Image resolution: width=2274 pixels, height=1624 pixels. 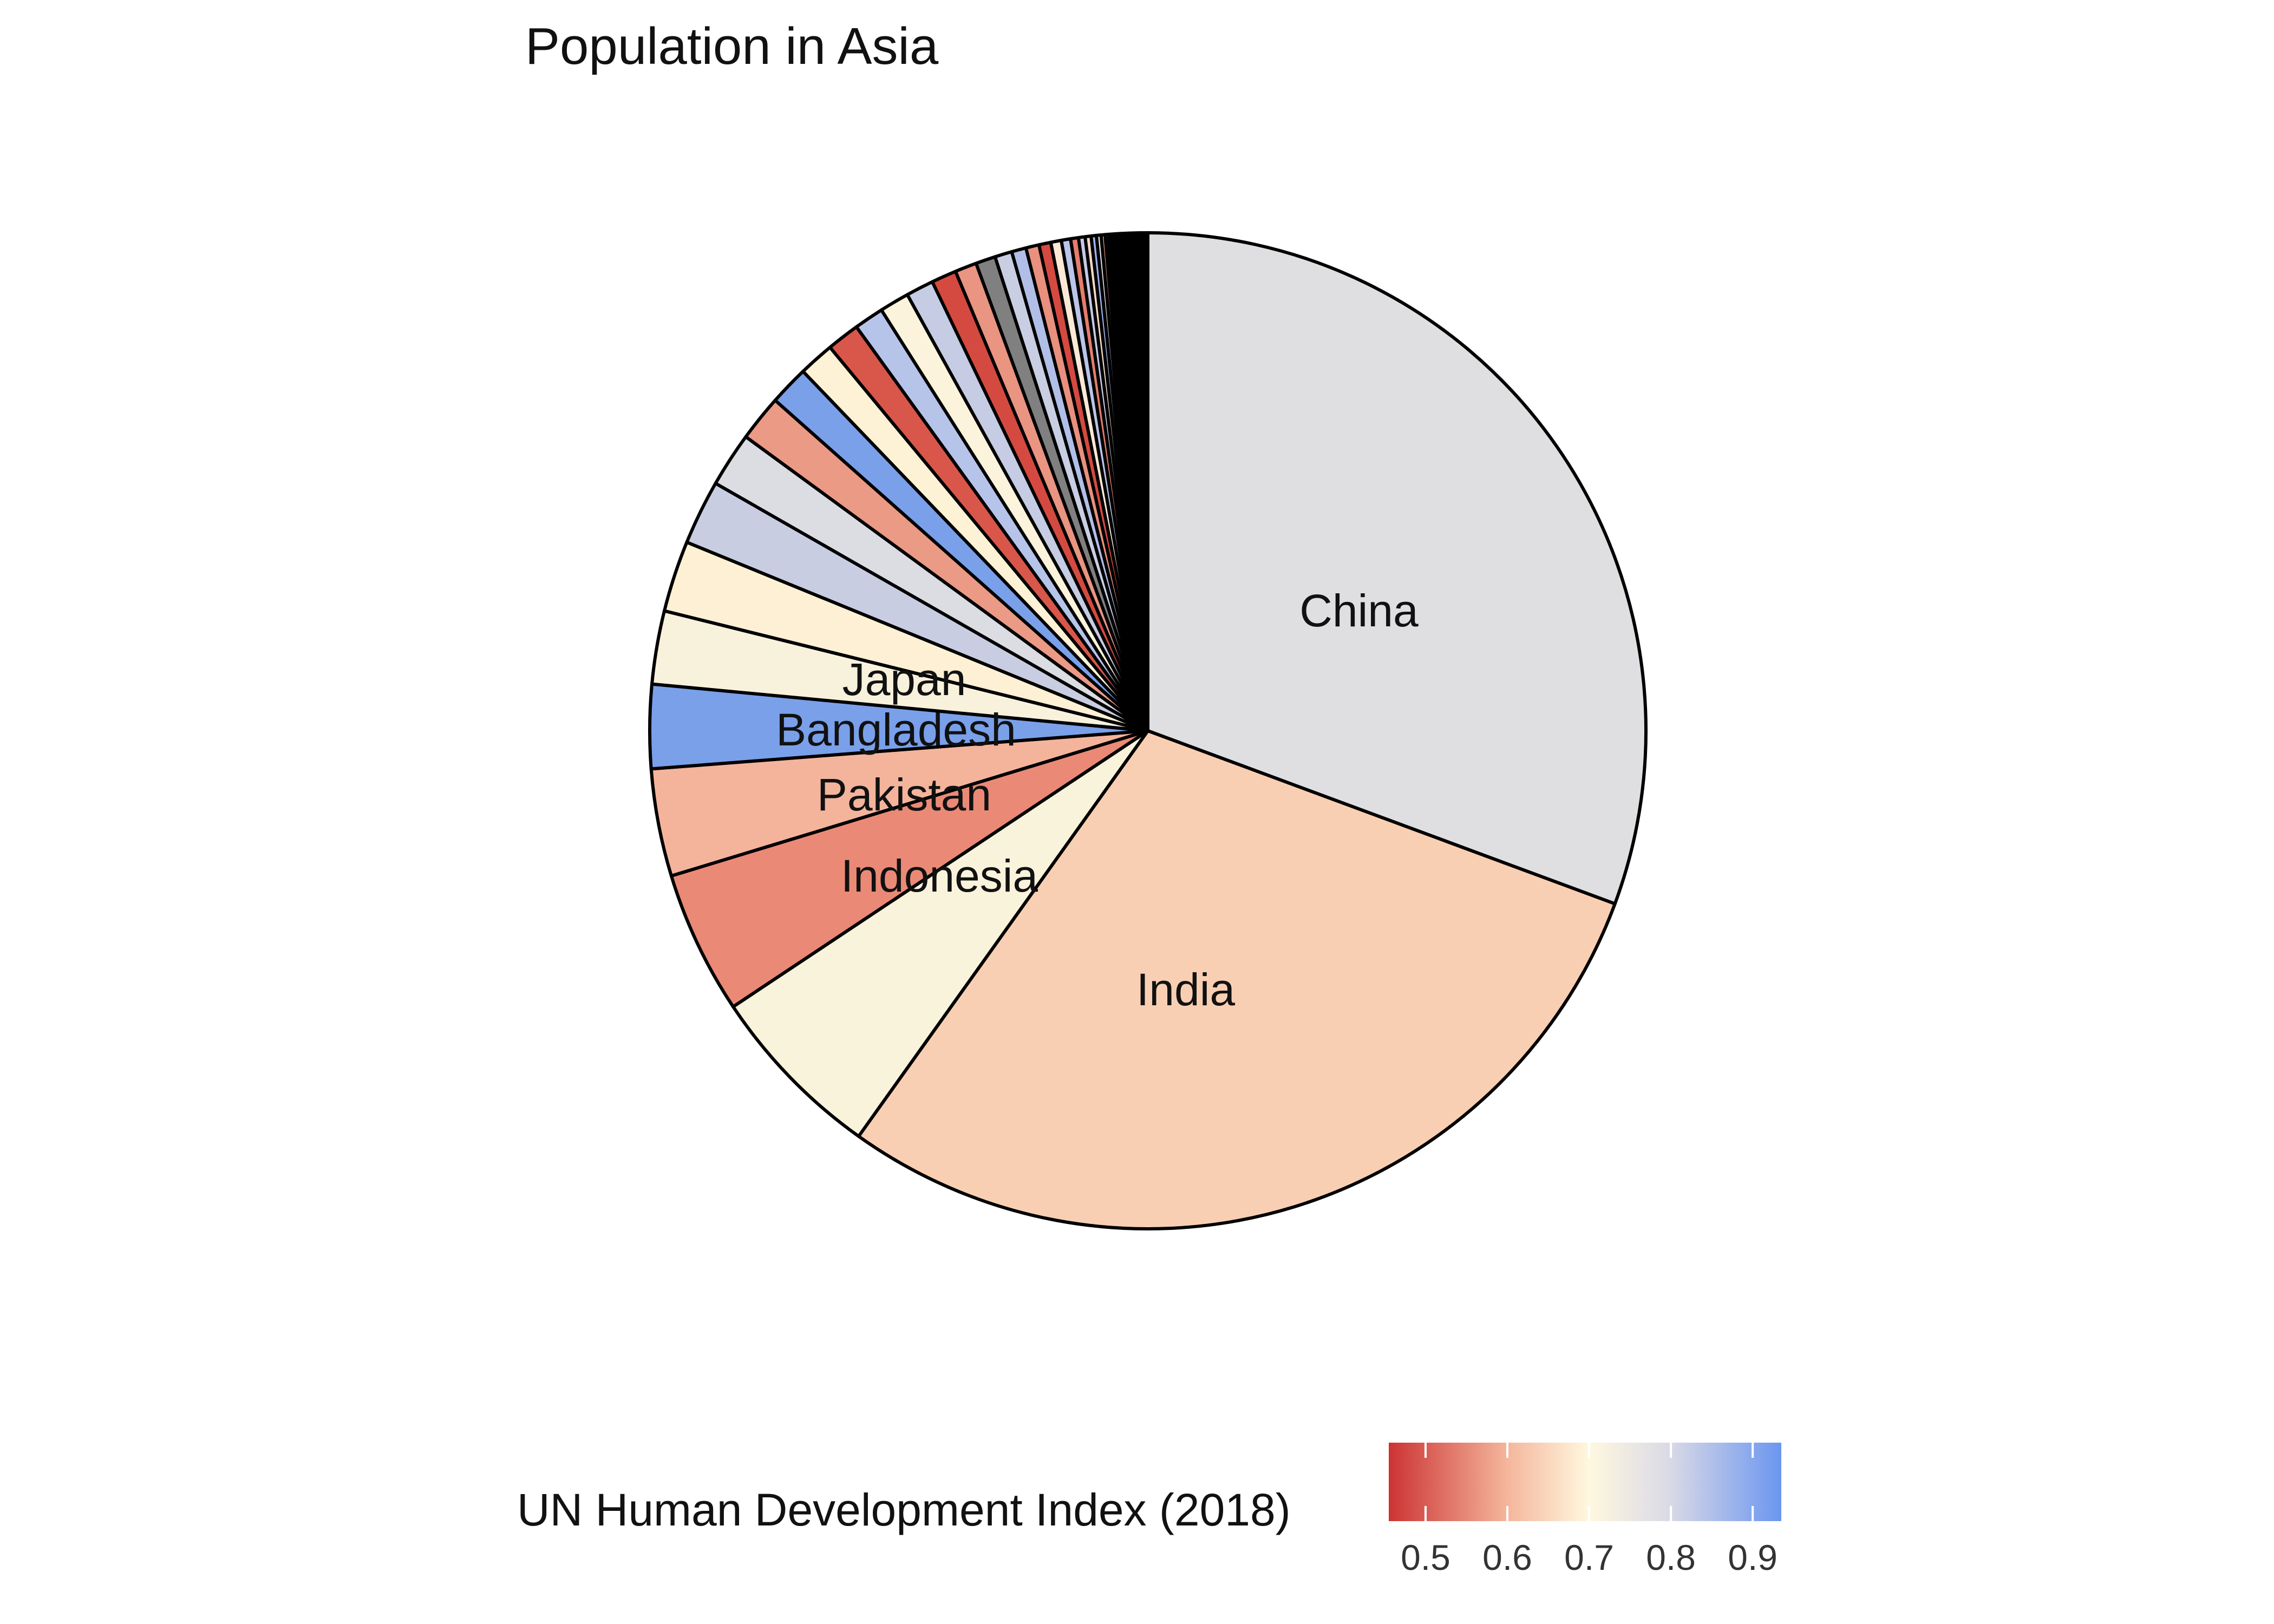 I want to click on pie-slice-pakistan, so click(x=909, y=869).